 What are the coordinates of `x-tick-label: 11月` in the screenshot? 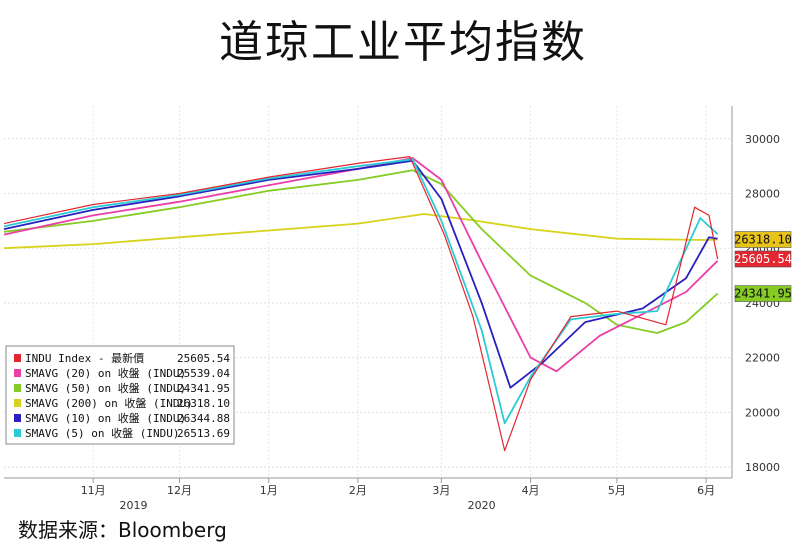 It's located at (93, 490).